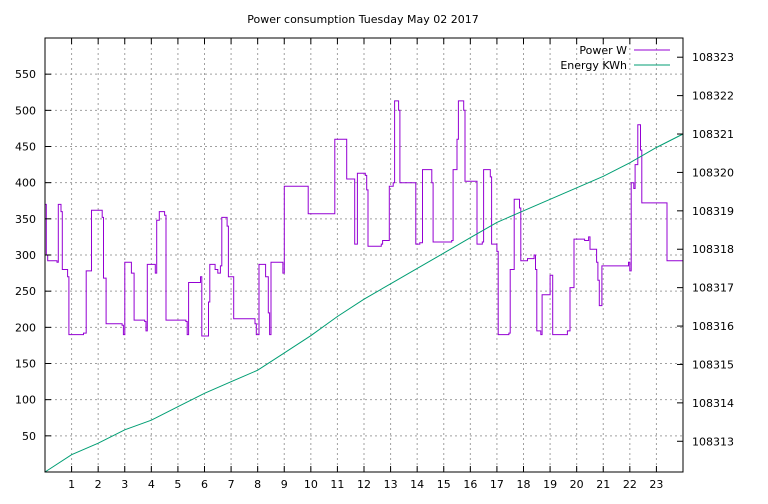 The height and width of the screenshot is (504, 768). I want to click on y-tick-label-right: 108316, so click(713, 326).